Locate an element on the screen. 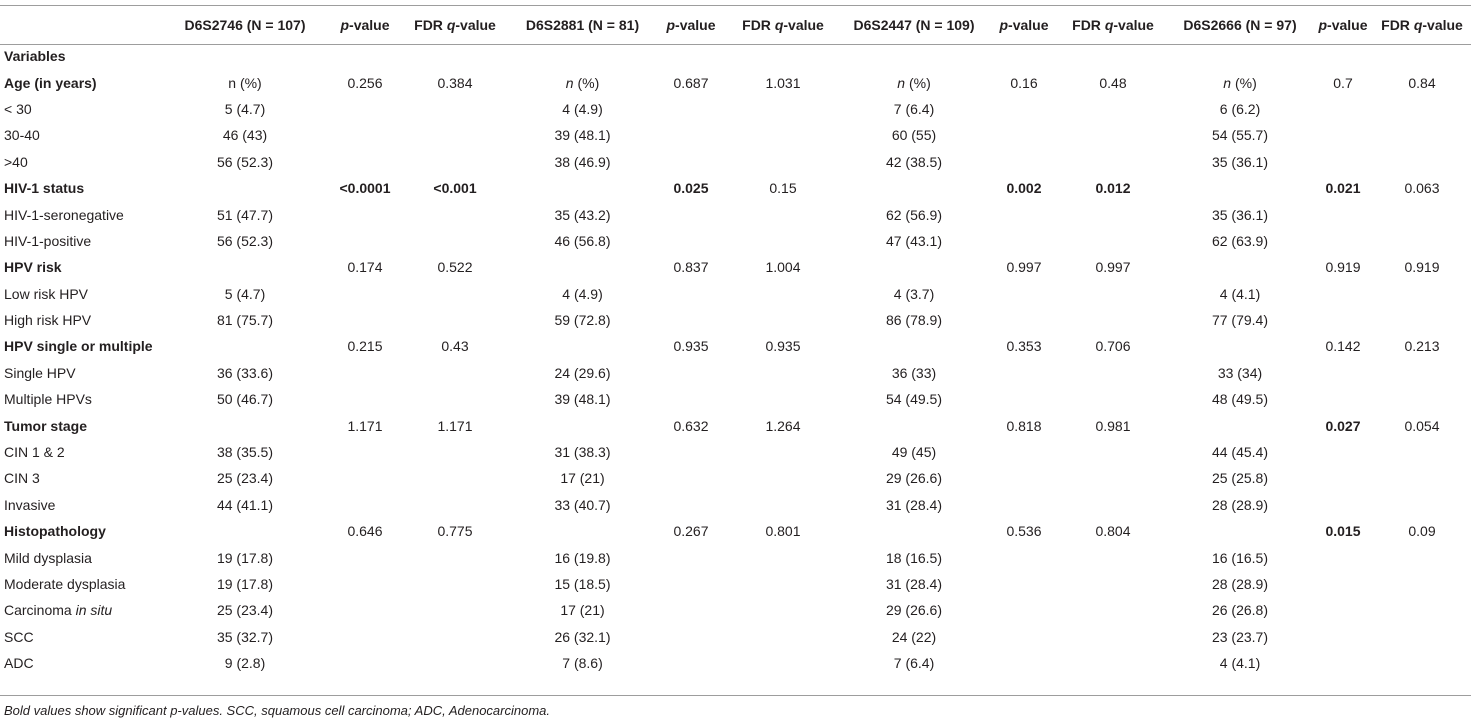 This screenshot has width=1471, height=722. table-cell: 36 (33) is located at coordinates (914, 372).